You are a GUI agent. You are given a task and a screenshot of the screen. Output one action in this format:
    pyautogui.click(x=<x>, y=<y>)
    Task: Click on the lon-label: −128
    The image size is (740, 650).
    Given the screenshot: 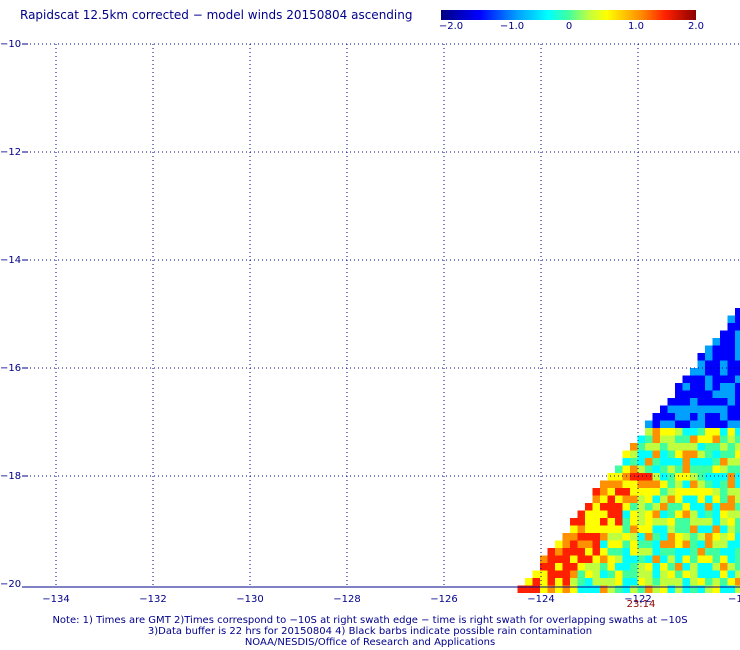 What is the action you would take?
    pyautogui.click(x=346, y=599)
    